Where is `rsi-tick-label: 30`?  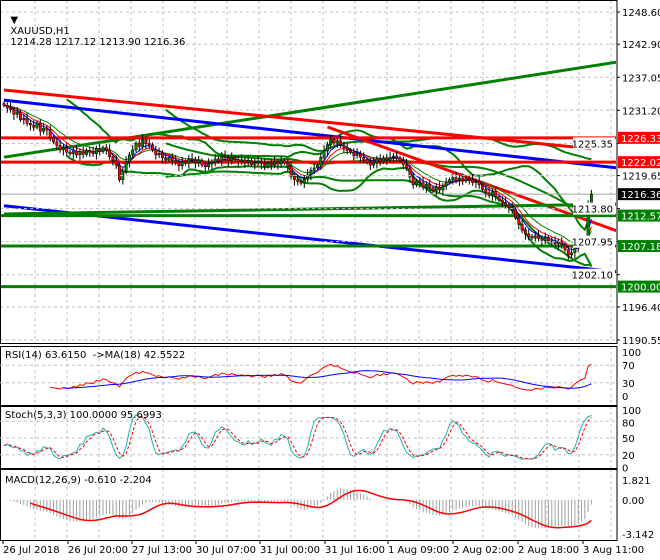
rsi-tick-label: 30 is located at coordinates (628, 384).